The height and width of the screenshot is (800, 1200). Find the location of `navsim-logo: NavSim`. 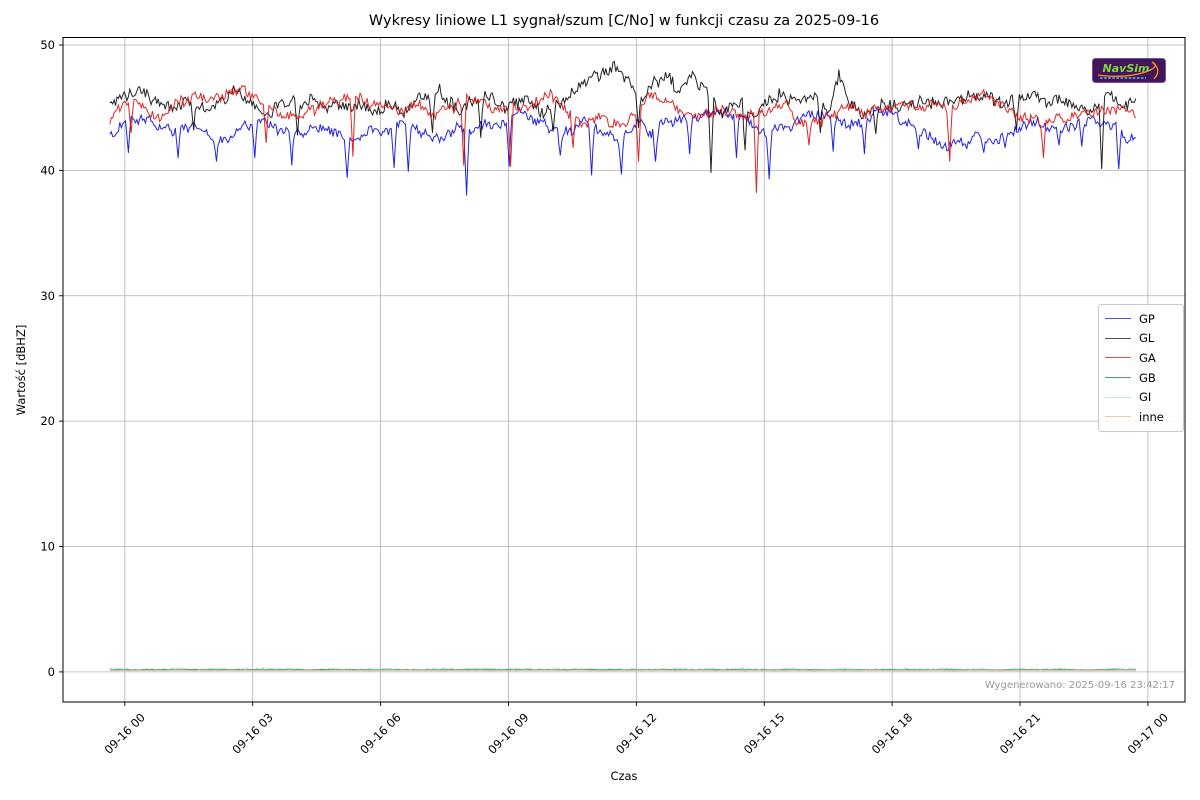

navsim-logo: NavSim is located at coordinates (1129, 70).